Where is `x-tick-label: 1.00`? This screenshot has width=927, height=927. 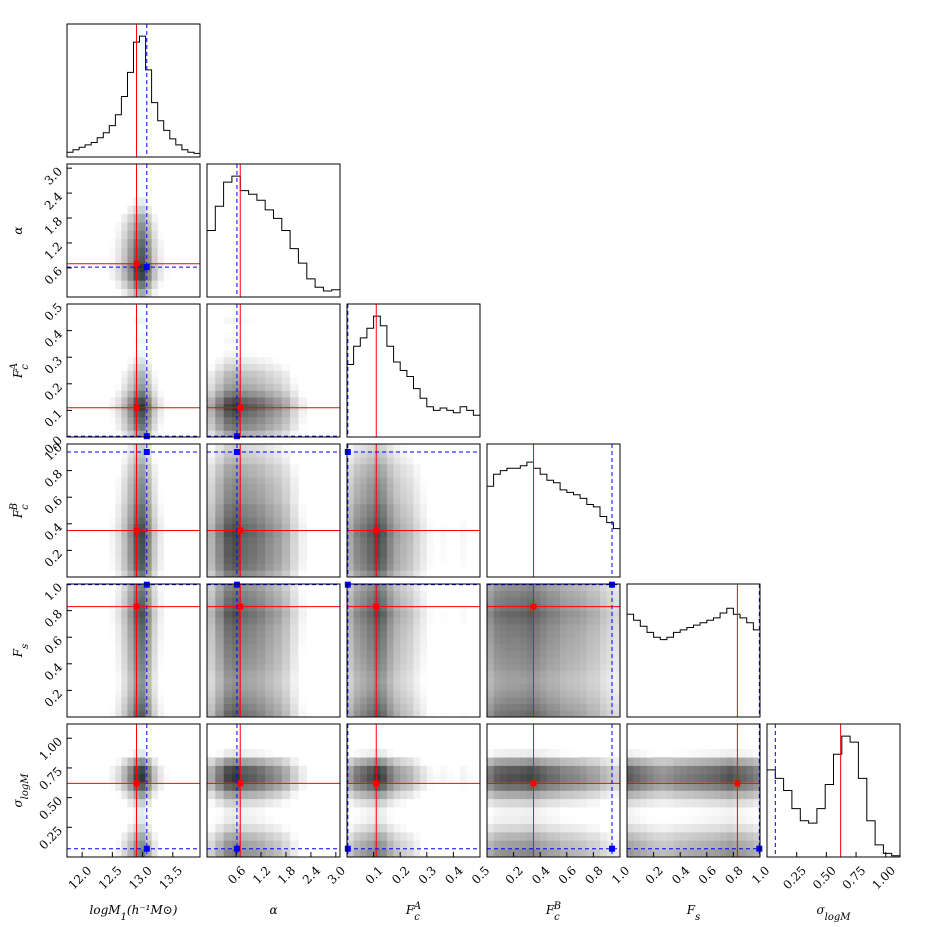 x-tick-label: 1.00 is located at coordinates (883, 877).